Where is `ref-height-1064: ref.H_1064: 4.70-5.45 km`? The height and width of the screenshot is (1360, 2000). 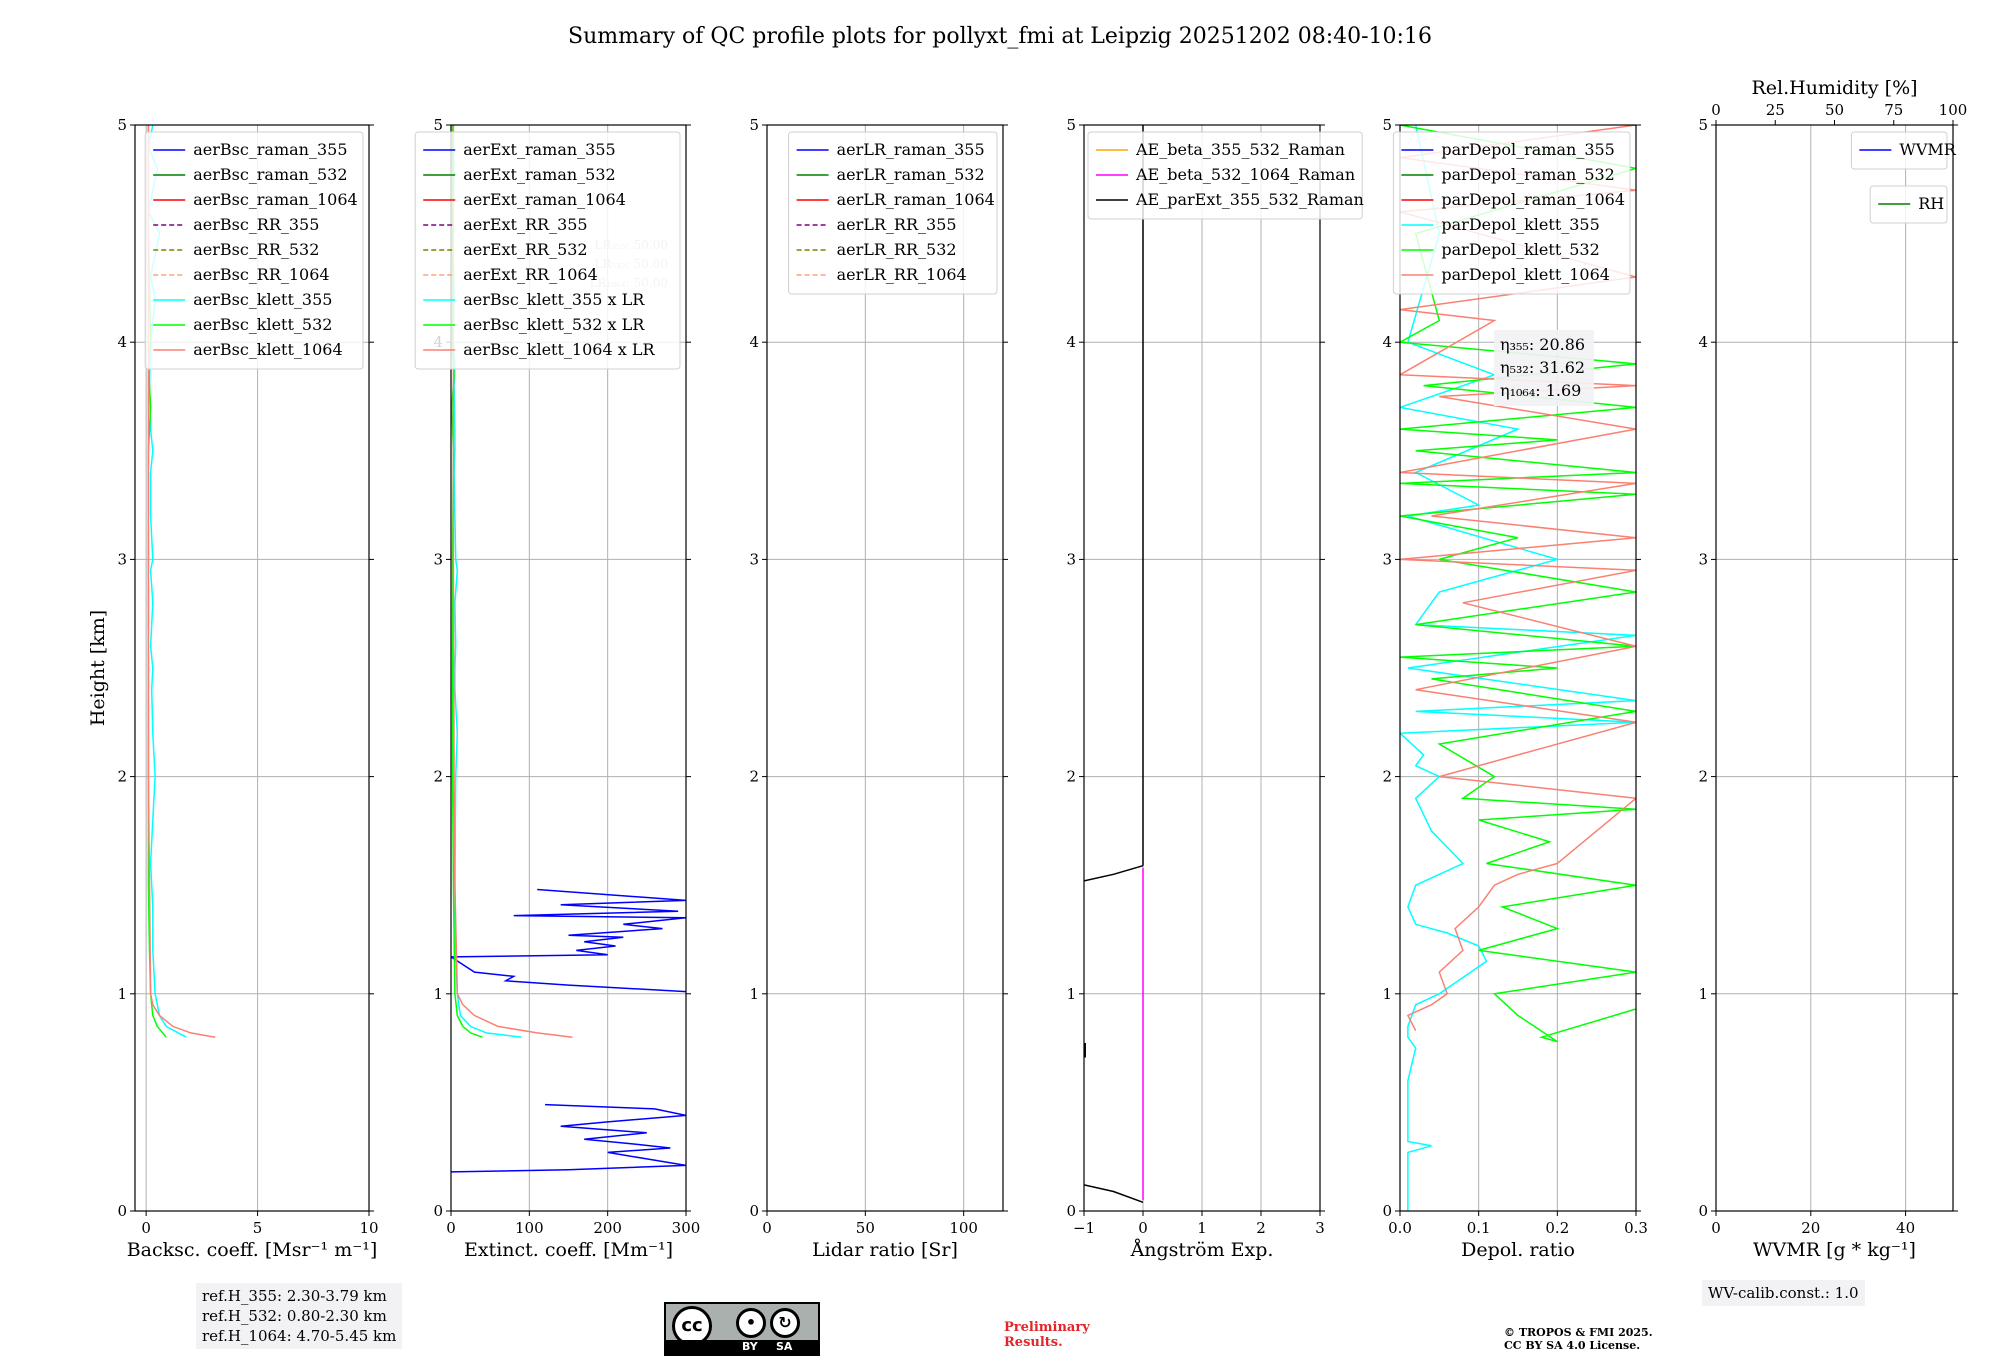
ref-height-1064: ref.H_1064: 4.70-5.45 km is located at coordinates (299, 1336).